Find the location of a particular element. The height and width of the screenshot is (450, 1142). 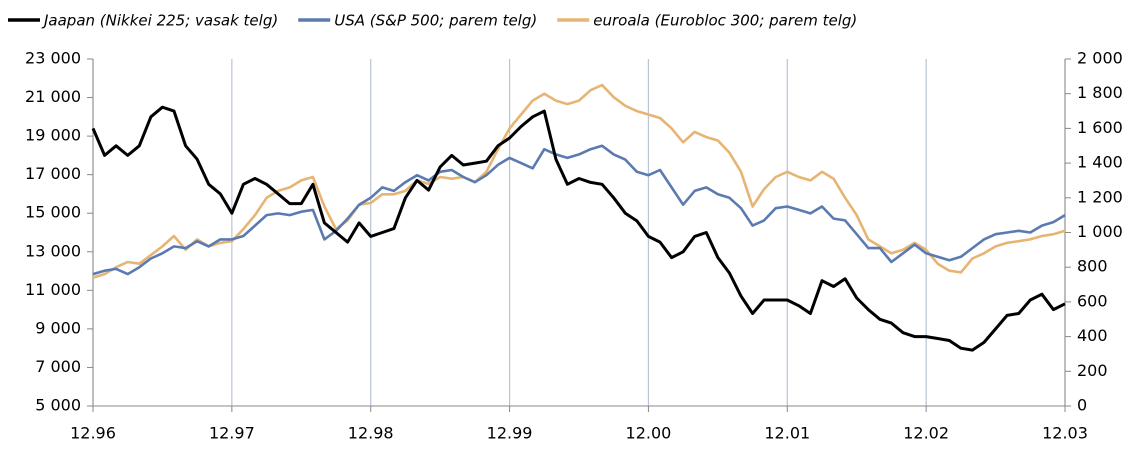

y-tick-label: 13 000 is located at coordinates (53, 250).